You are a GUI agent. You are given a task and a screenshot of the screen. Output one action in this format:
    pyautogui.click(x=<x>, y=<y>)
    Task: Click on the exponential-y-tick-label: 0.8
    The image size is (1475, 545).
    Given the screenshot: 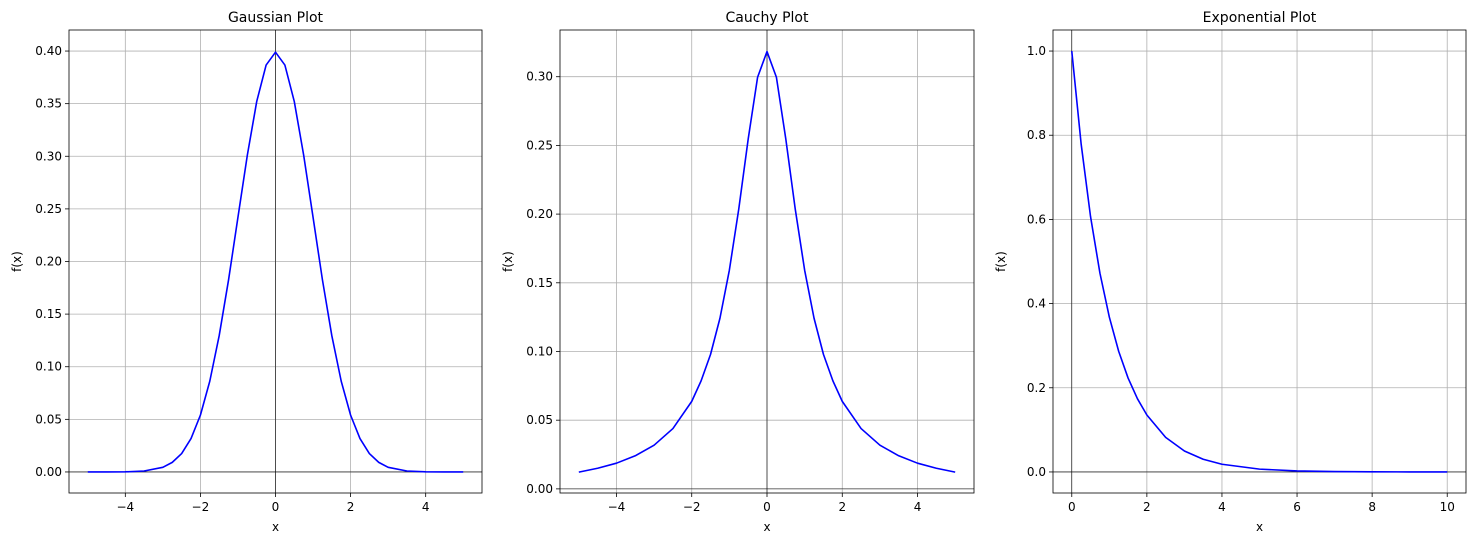 What is the action you would take?
    pyautogui.click(x=1036, y=135)
    